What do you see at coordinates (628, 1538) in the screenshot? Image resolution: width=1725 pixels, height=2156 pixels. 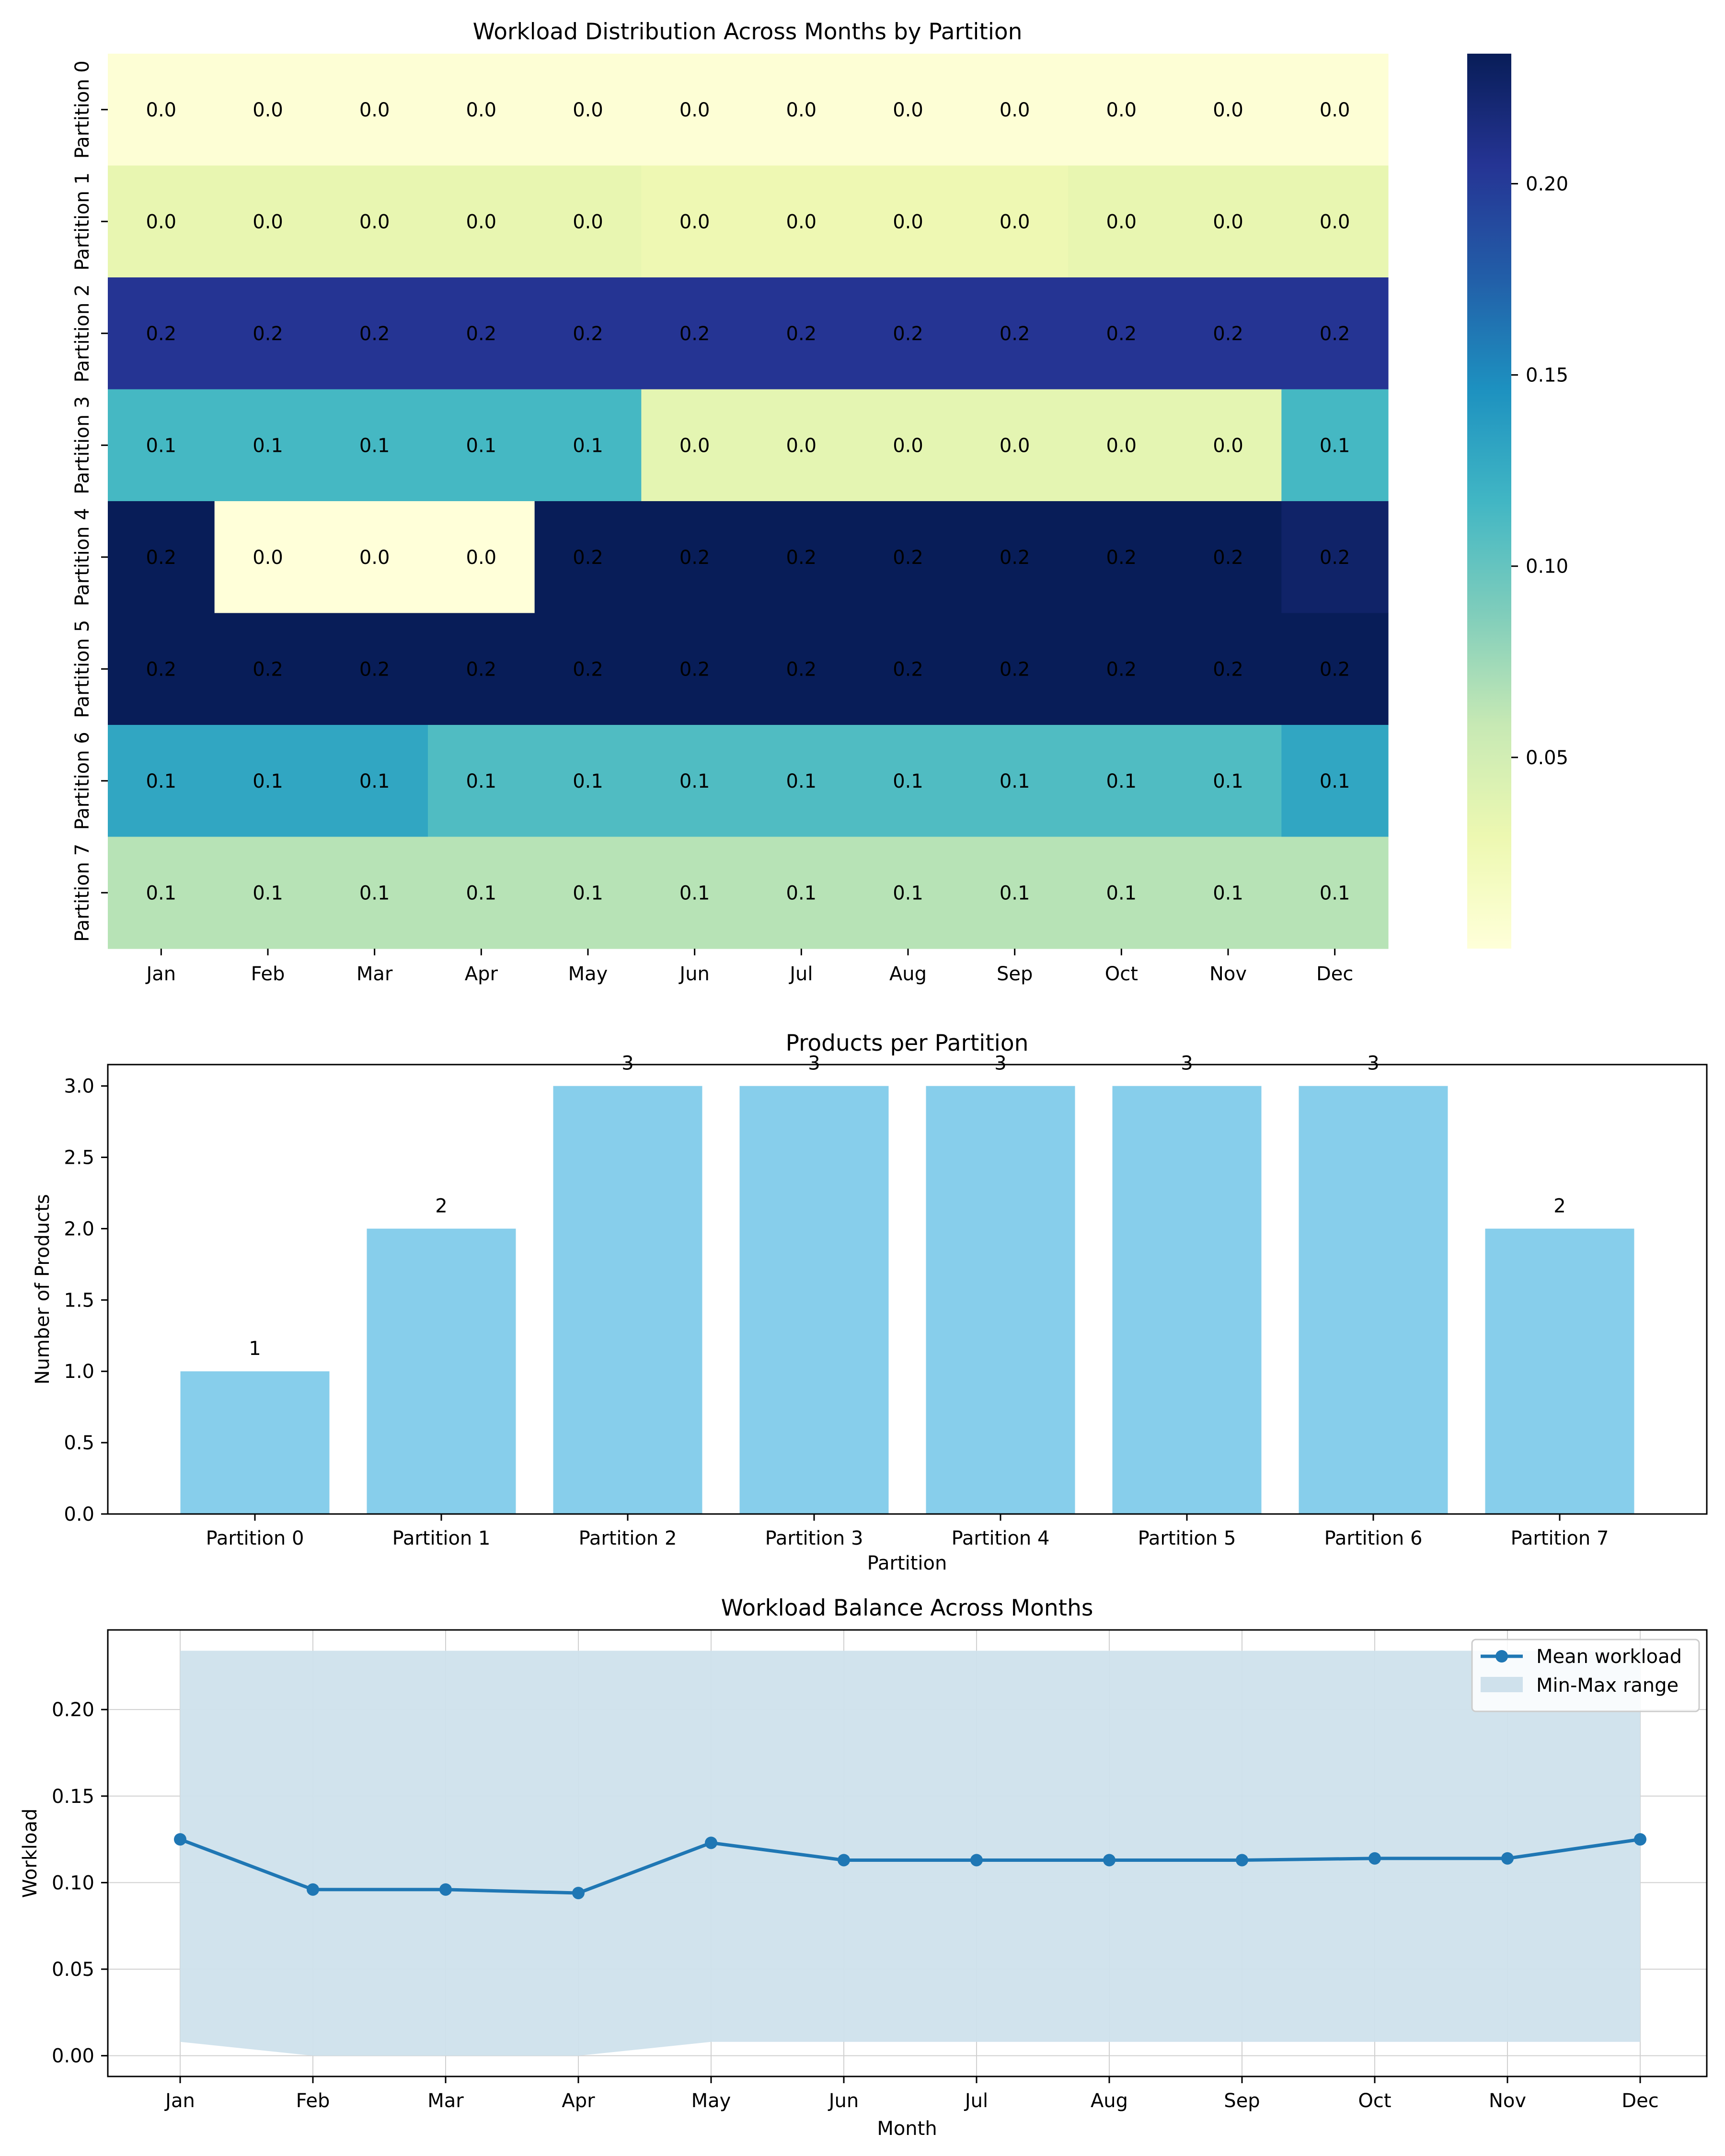 I see `bar-x-tick-label: Partition 2` at bounding box center [628, 1538].